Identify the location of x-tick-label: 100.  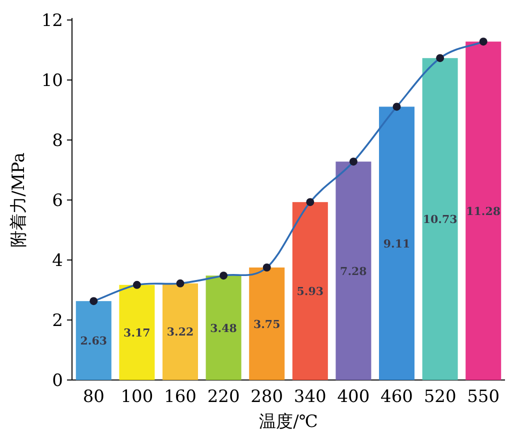
(137, 397).